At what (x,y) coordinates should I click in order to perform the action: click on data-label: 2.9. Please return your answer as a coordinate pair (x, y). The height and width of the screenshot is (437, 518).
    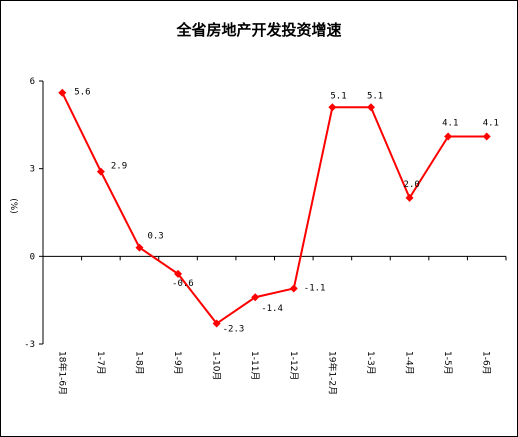
    Looking at the image, I should click on (119, 167).